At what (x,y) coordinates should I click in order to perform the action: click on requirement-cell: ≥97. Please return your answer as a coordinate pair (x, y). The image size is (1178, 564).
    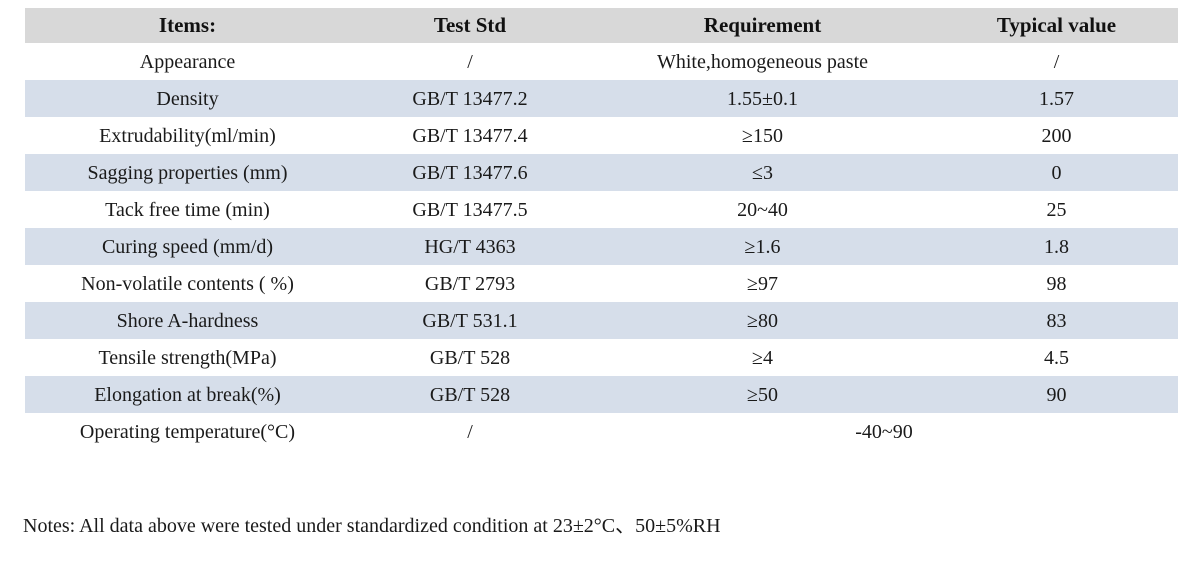
    Looking at the image, I should click on (762, 283).